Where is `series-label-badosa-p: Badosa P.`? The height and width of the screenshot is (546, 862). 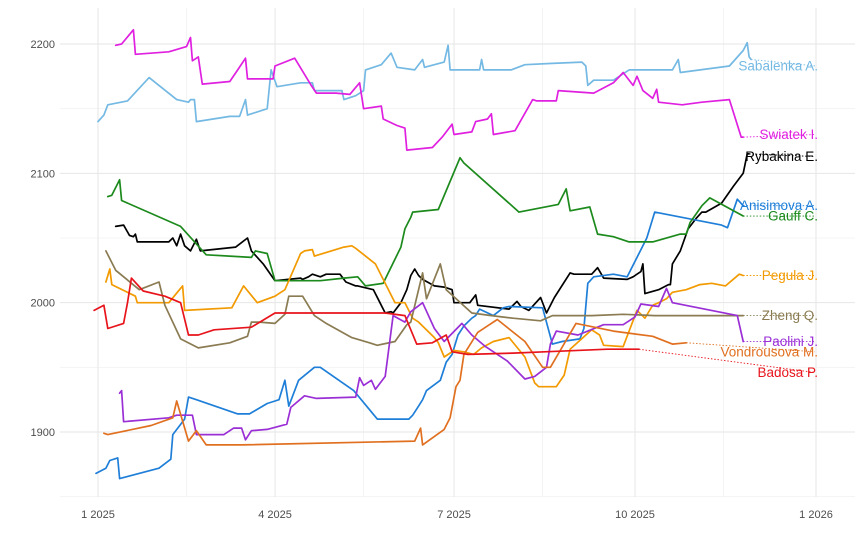
series-label-badosa-p: Badosa P. is located at coordinates (787, 372).